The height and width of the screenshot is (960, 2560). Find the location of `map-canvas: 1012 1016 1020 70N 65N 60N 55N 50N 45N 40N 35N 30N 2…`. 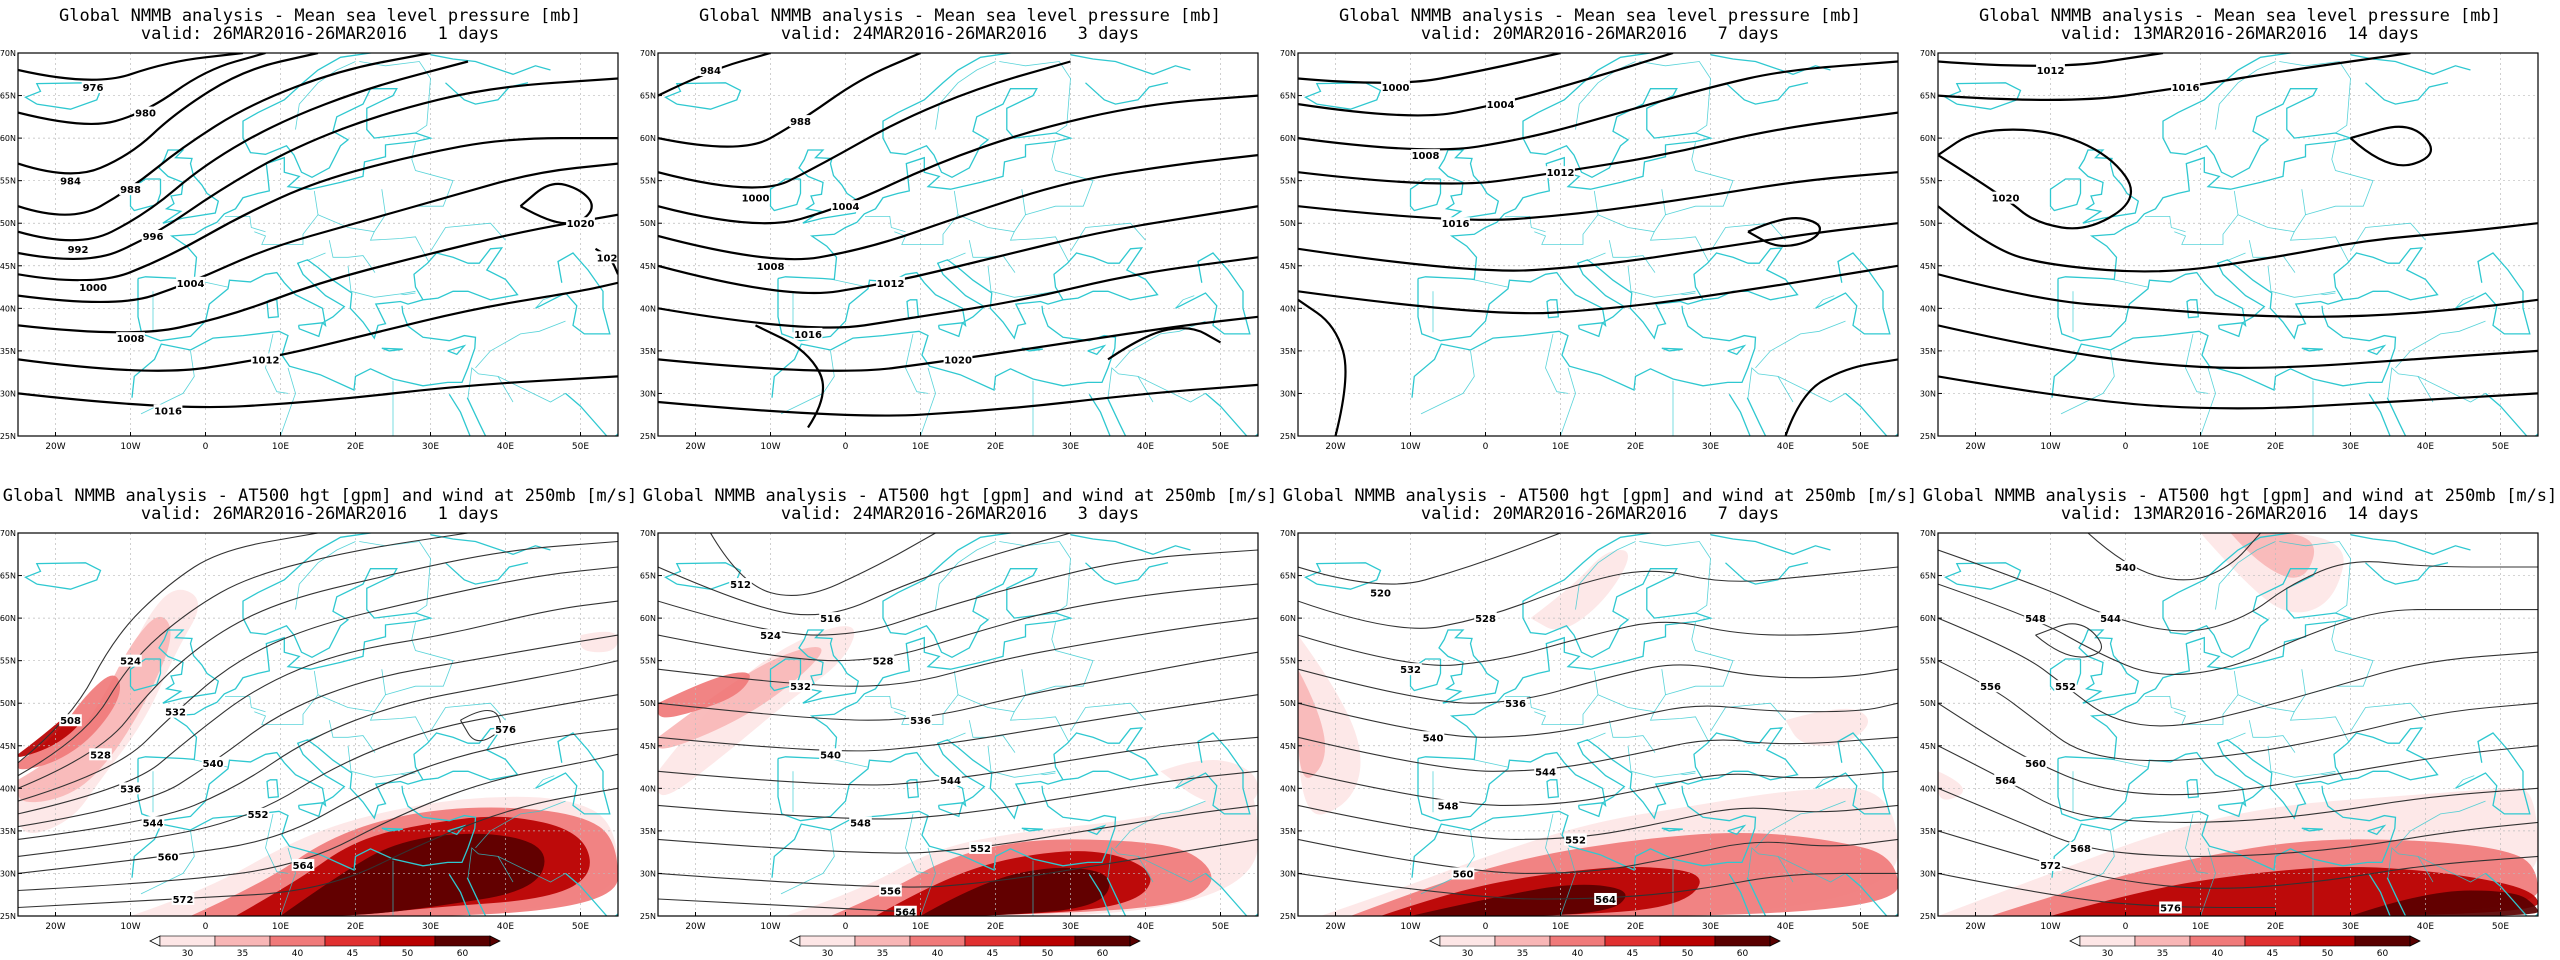

map-canvas: 1012 1016 1020 70N 65N 60N 55N 50N 45N 40N 35N 30N 2… is located at coordinates (2229, 250).